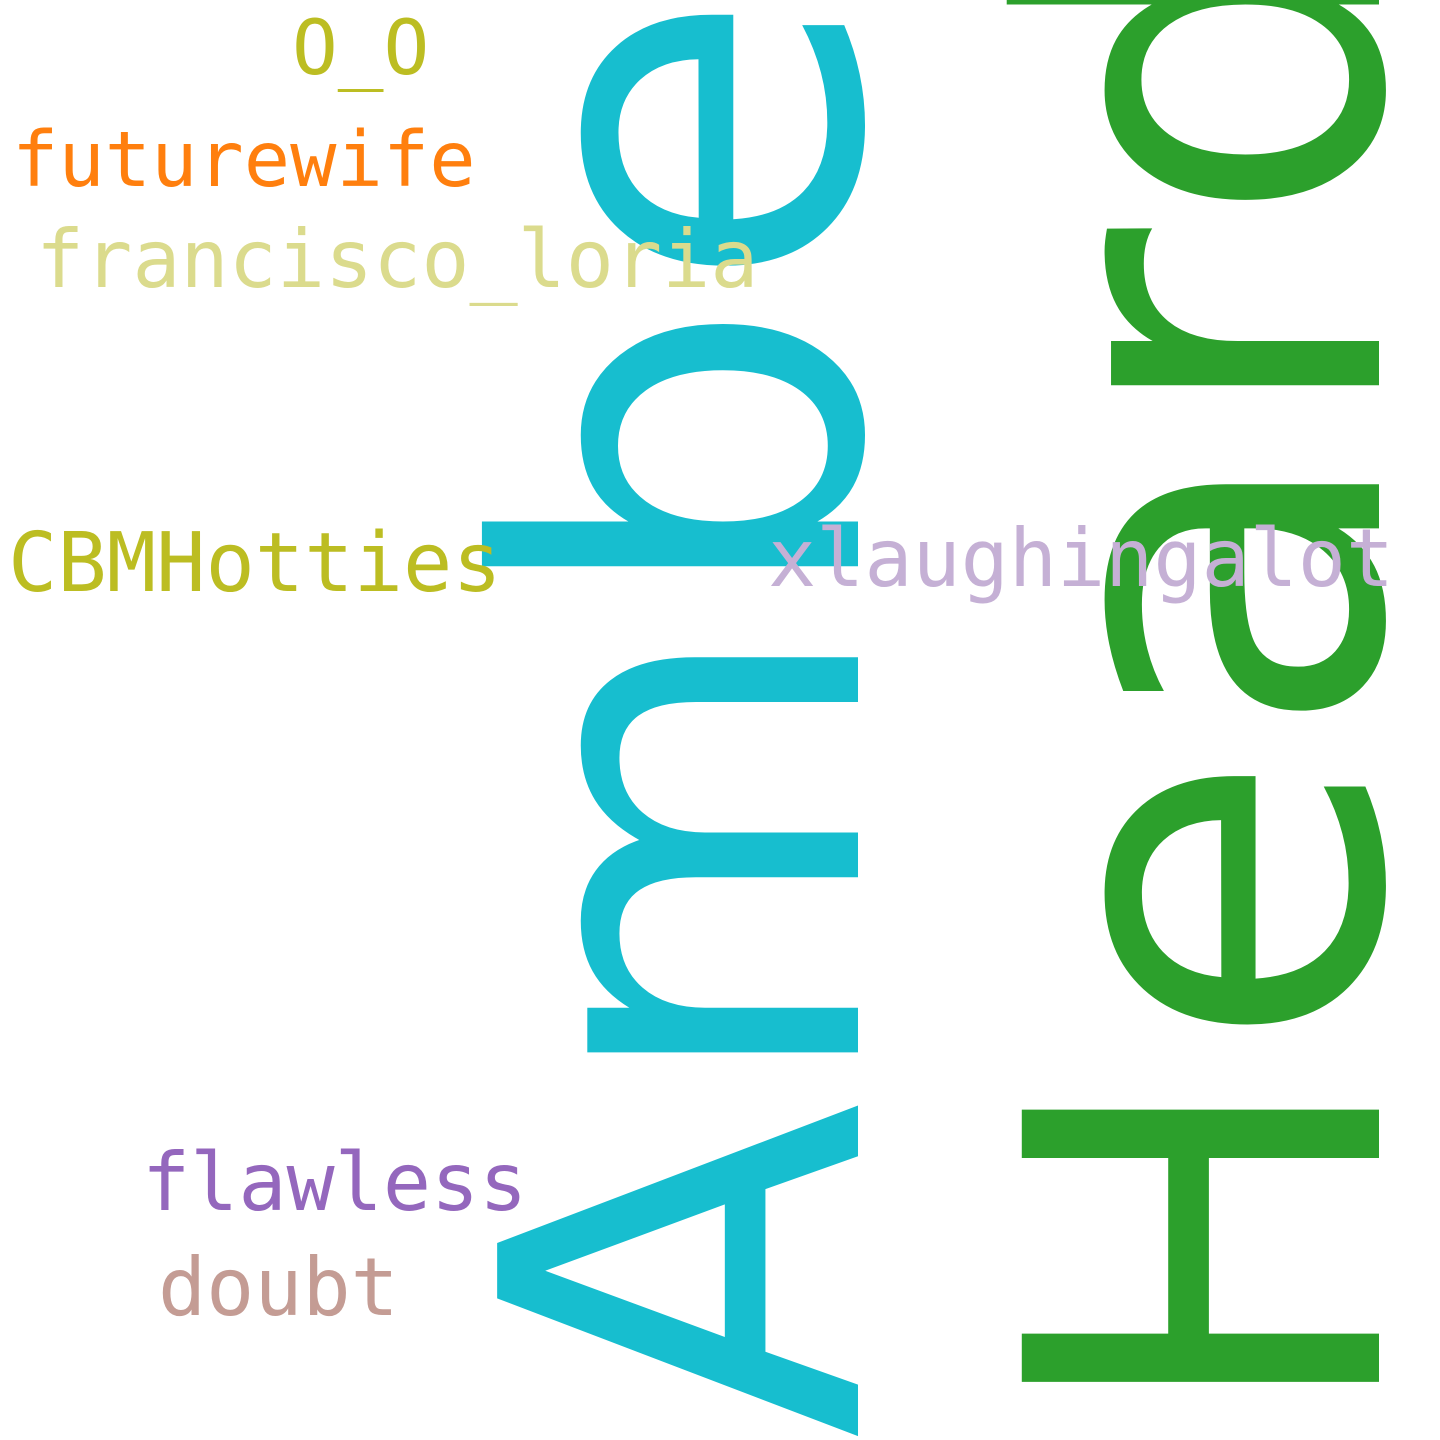  Describe the element at coordinates (278, 1287) in the screenshot. I see `word-doubt: doubt` at that location.